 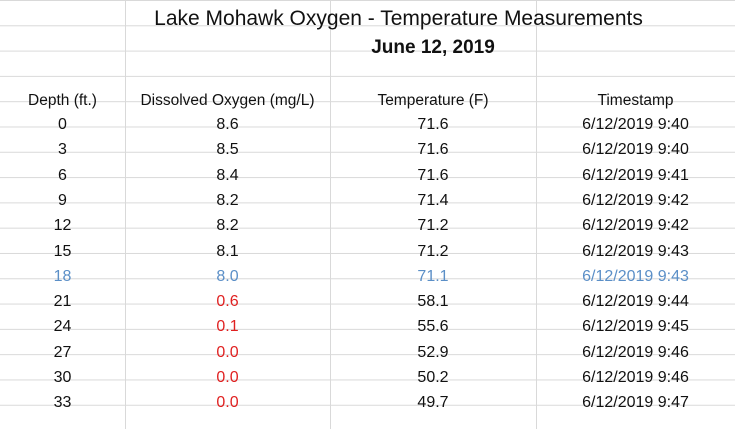 I want to click on temperature-cell: 49.7, so click(x=433, y=403).